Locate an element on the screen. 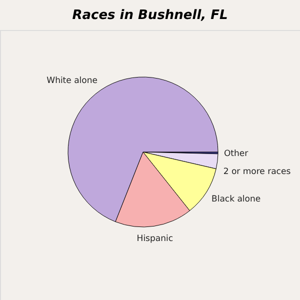 The width and height of the screenshot is (300, 300). slice-label: Other is located at coordinates (236, 154).